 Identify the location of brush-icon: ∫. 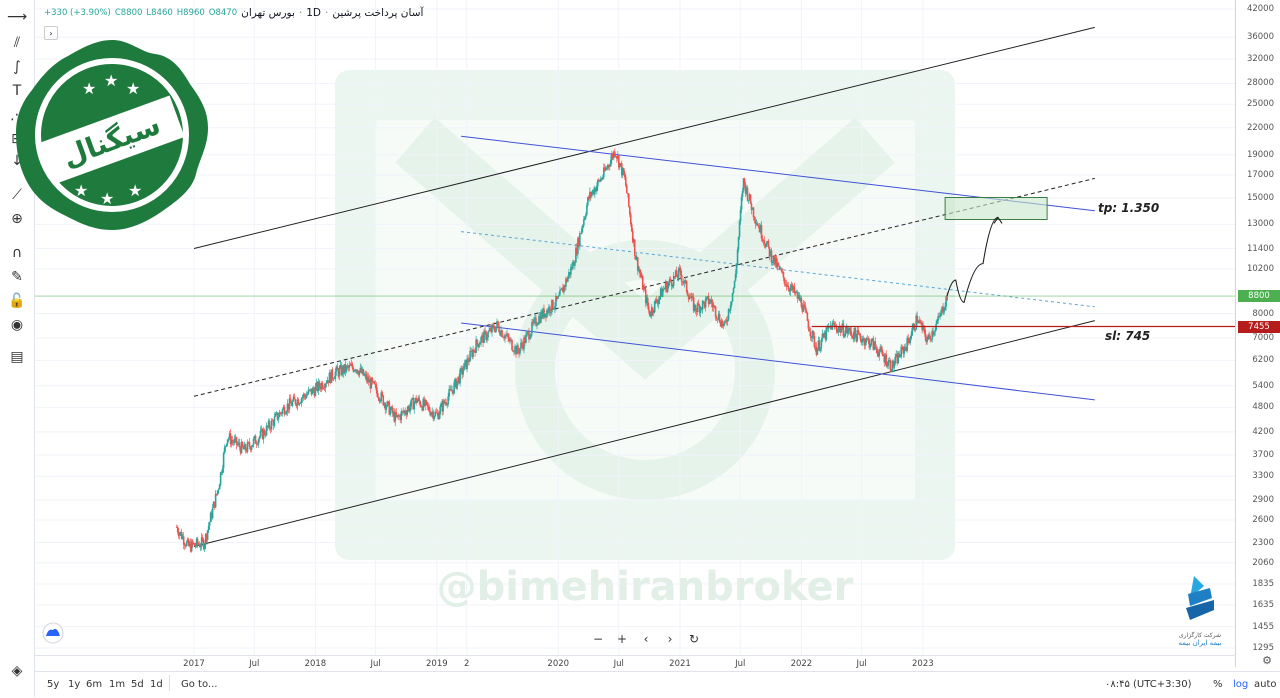
(17, 67).